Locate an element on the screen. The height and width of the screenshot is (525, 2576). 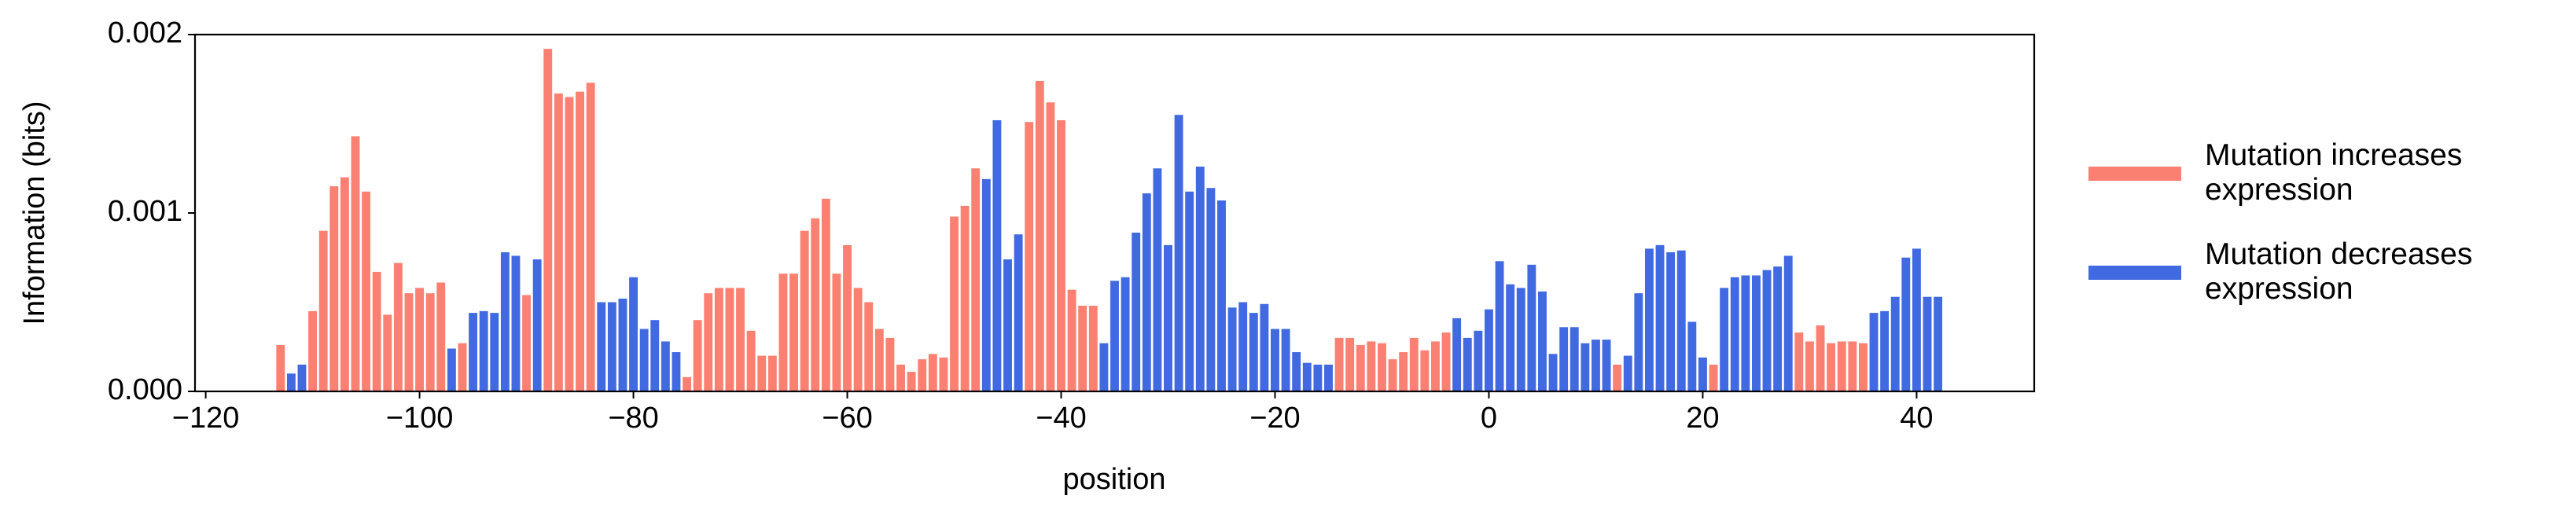
legend-label: Mutation increases expression is located at coordinates (2334, 172).